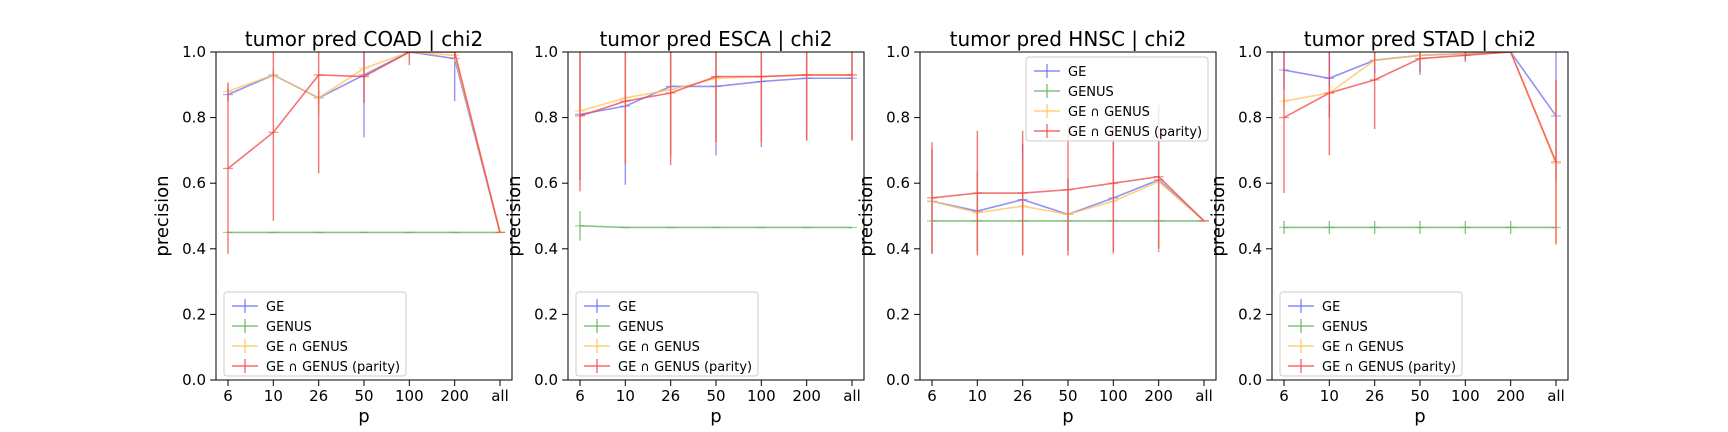 The image size is (1728, 432). I want to click on chart-title: tumor pred HNSC | chi2, so click(1068, 39).